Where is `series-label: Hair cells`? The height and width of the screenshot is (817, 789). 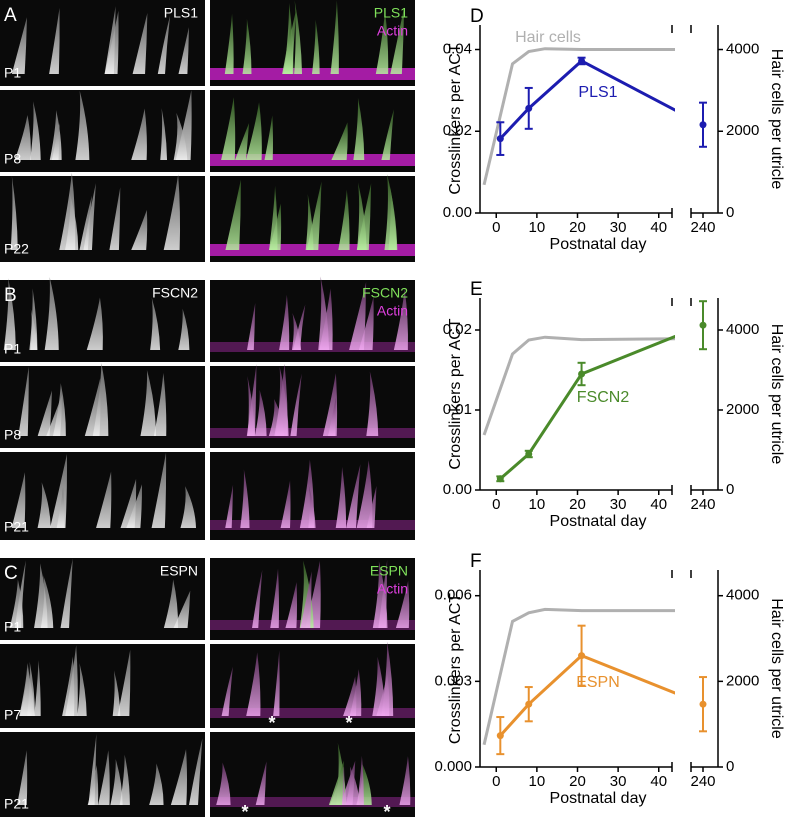
series-label: Hair cells is located at coordinates (548, 37).